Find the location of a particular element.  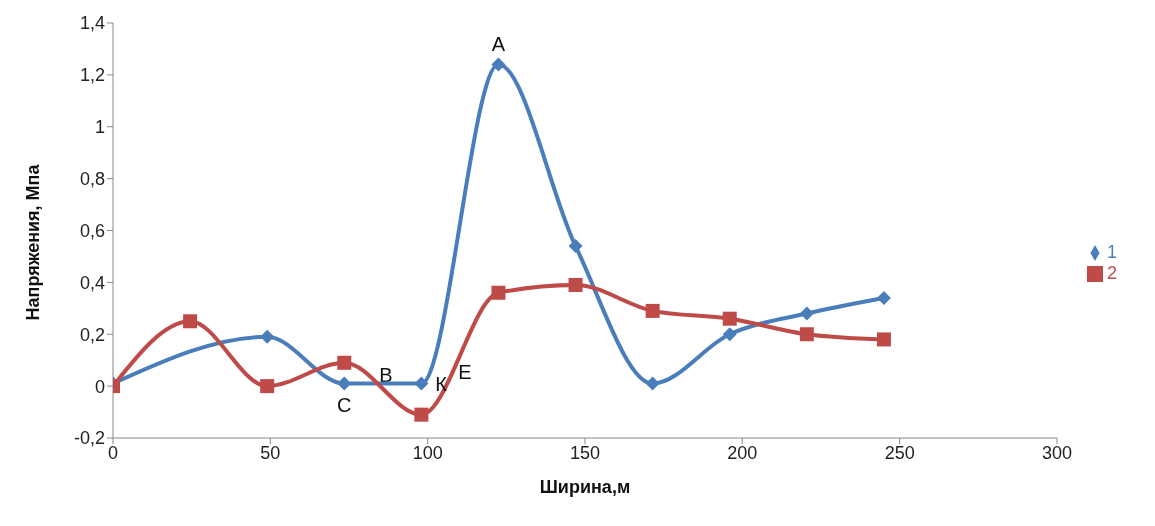

x-tick-label: 200 is located at coordinates (742, 452).